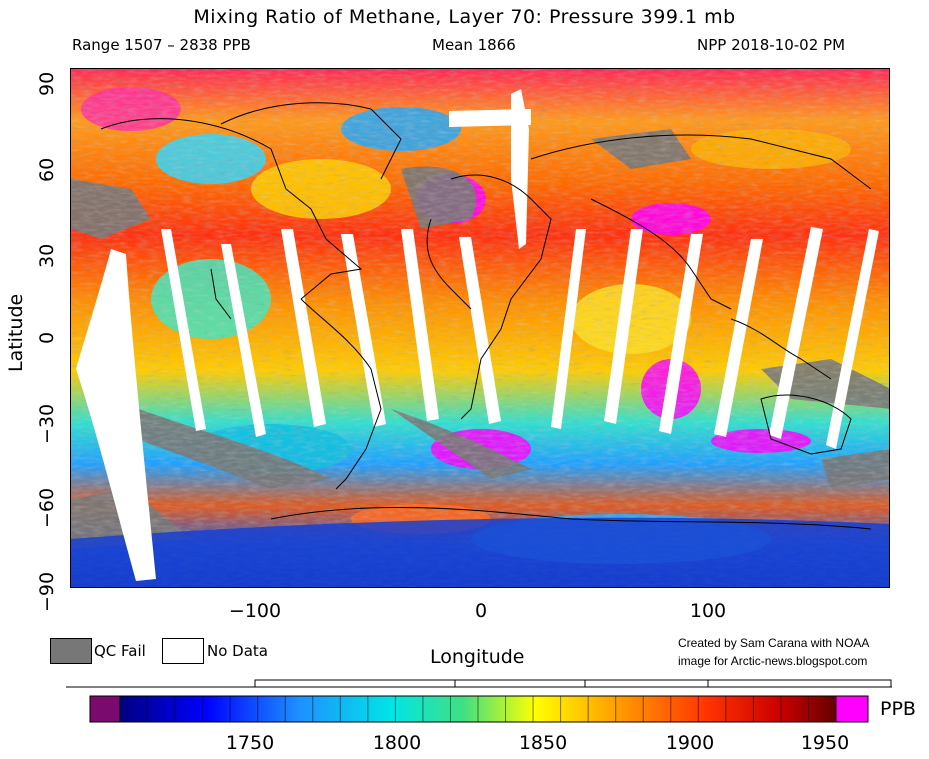 Image resolution: width=929 pixels, height=759 pixels. I want to click on colorbar-label-1850: 1850, so click(543, 743).